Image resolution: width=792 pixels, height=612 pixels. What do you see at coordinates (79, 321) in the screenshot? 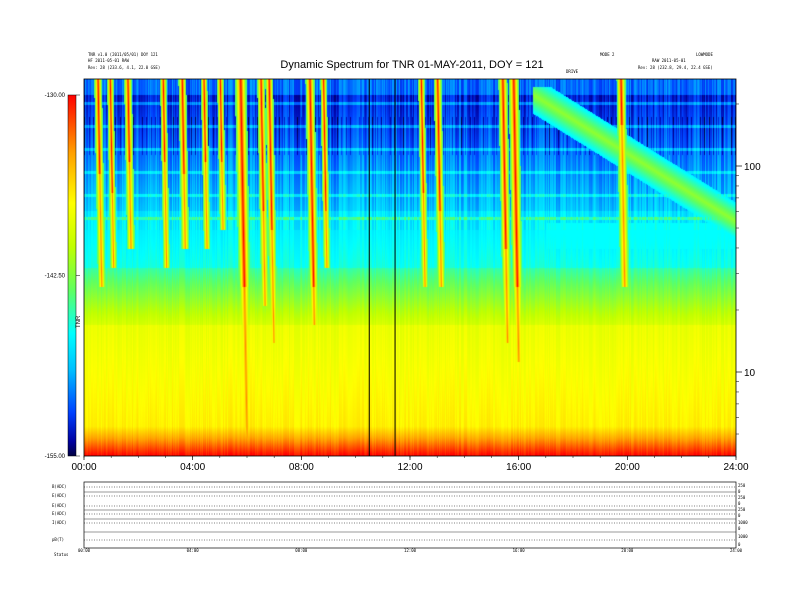
I see `colorbar-label: TNR` at bounding box center [79, 321].